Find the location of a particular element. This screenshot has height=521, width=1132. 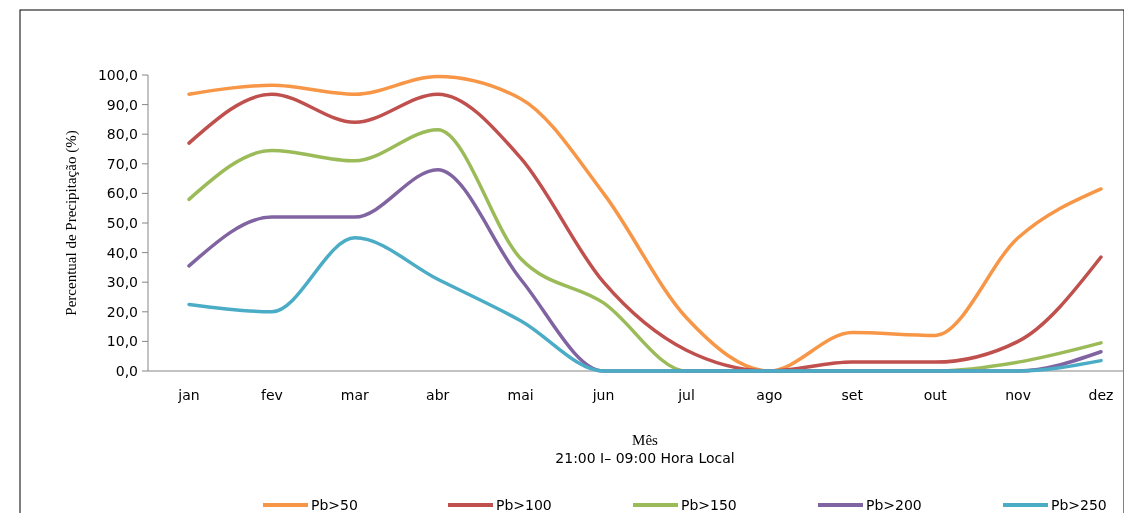

legend-label: Pb>50 is located at coordinates (334, 504).